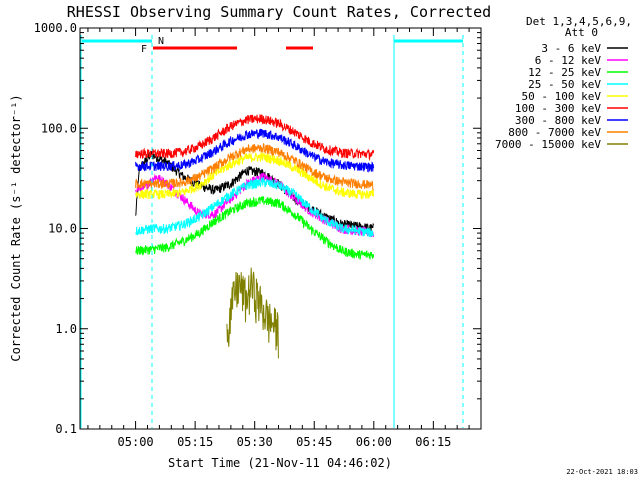 This screenshot has height=480, width=640. I want to click on legend-header-line-2: Att 0, so click(581, 32).